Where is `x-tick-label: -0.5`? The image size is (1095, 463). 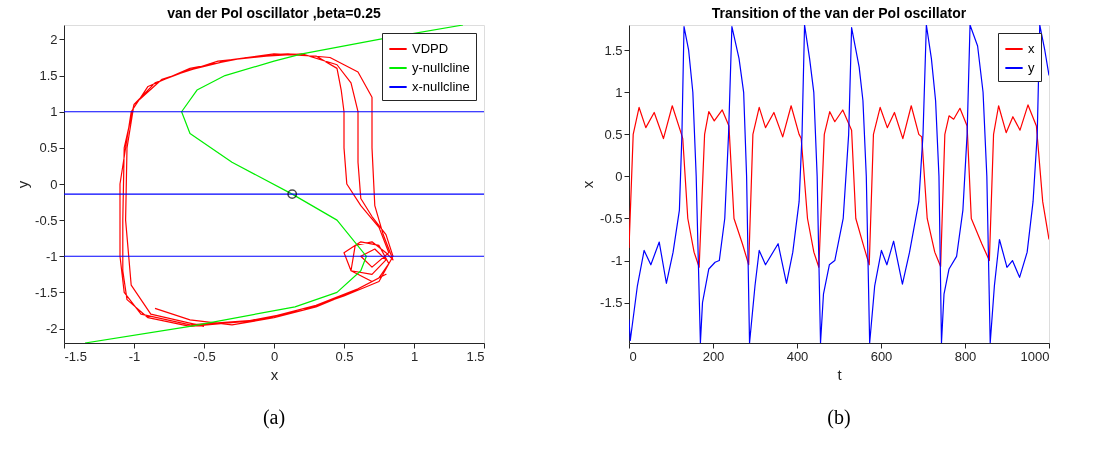 x-tick-label: -0.5 is located at coordinates (204, 356).